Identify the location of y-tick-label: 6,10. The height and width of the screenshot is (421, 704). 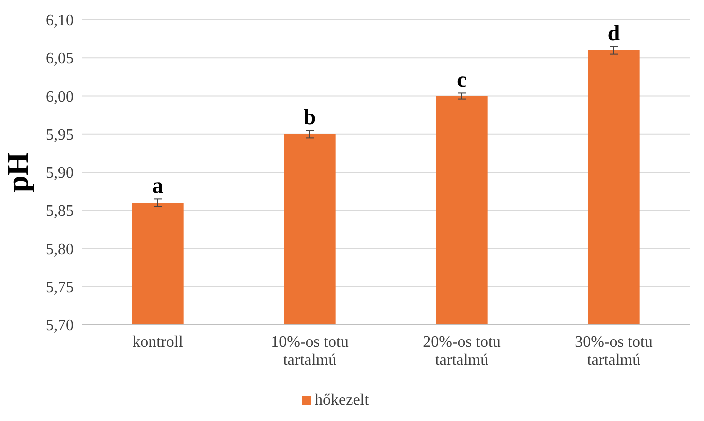
(60, 21).